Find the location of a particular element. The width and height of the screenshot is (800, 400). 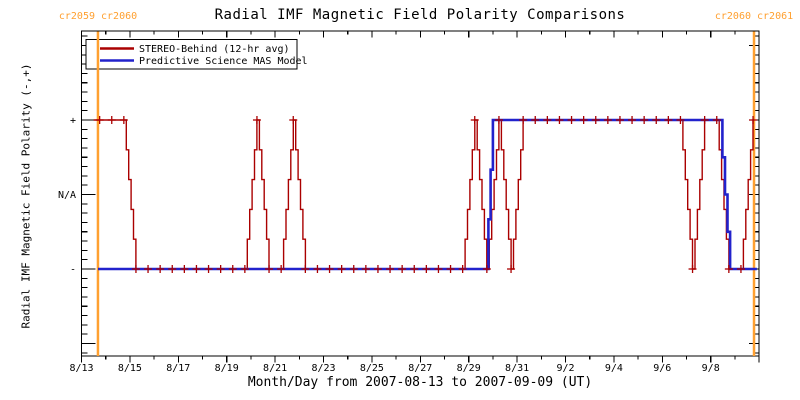

legend-box is located at coordinates (191, 54).